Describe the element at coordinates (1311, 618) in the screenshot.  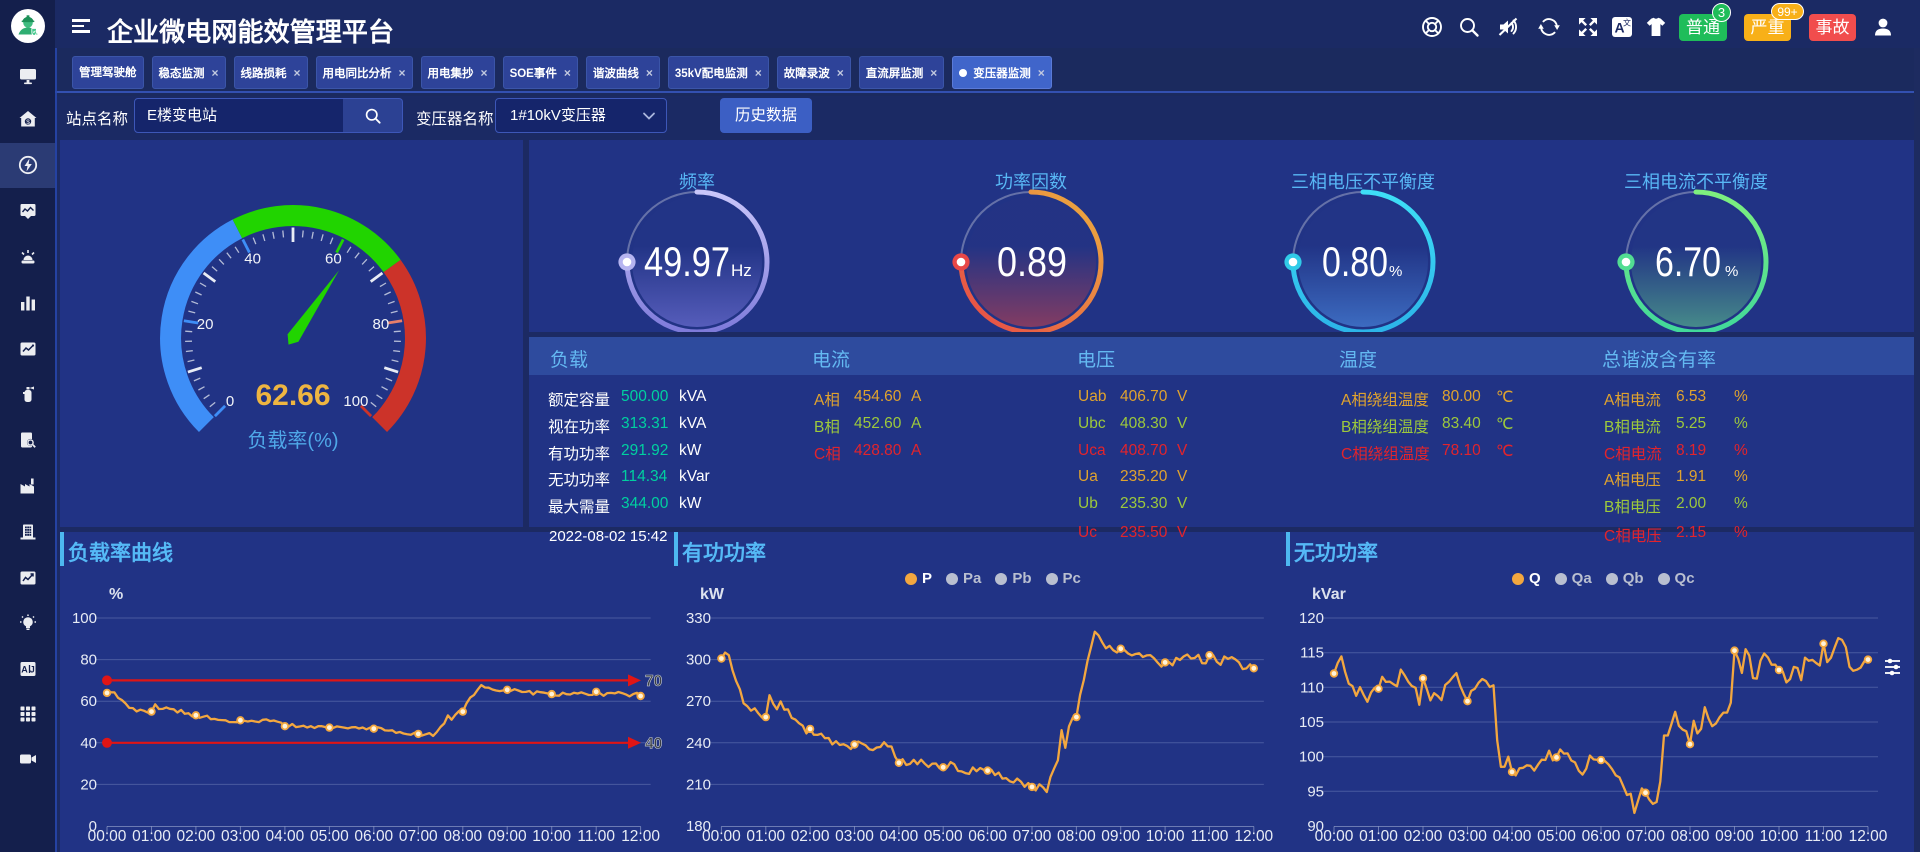
I see `svg-text: 120` at that location.